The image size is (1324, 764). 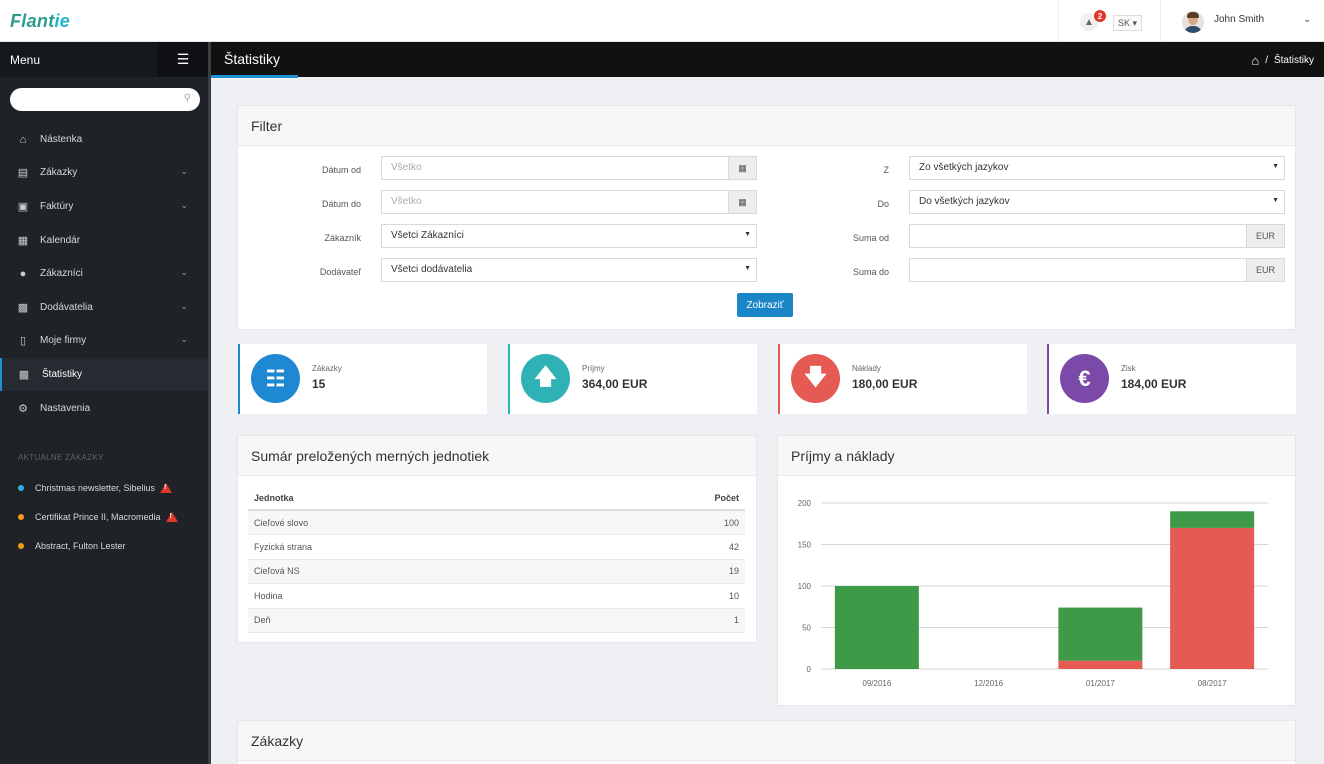 What do you see at coordinates (209, 403) in the screenshot?
I see `sidebar-edge` at bounding box center [209, 403].